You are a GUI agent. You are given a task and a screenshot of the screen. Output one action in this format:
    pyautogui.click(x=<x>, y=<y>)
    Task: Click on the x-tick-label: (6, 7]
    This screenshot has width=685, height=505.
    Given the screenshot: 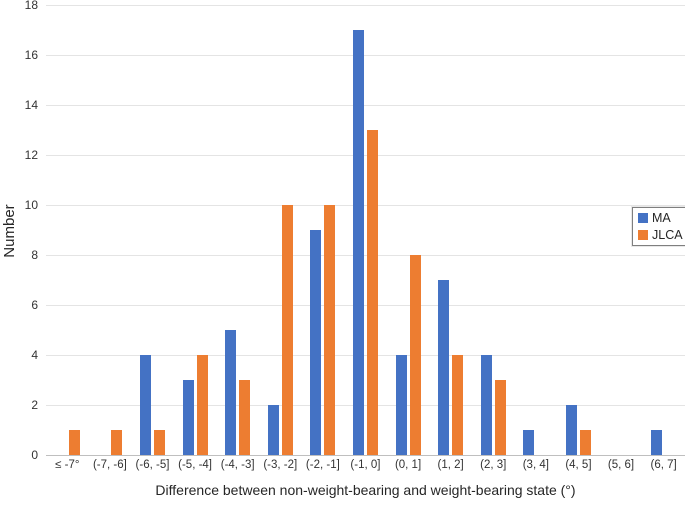 What is the action you would take?
    pyautogui.click(x=663, y=465)
    